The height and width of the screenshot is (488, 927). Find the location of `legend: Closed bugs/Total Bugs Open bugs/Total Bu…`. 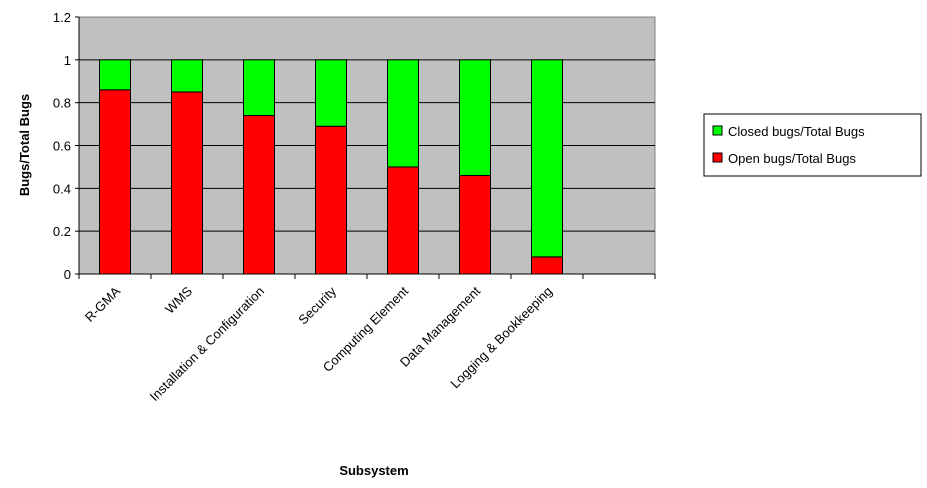

legend: Closed bugs/Total Bugs Open bugs/Total Bu… is located at coordinates (812, 145).